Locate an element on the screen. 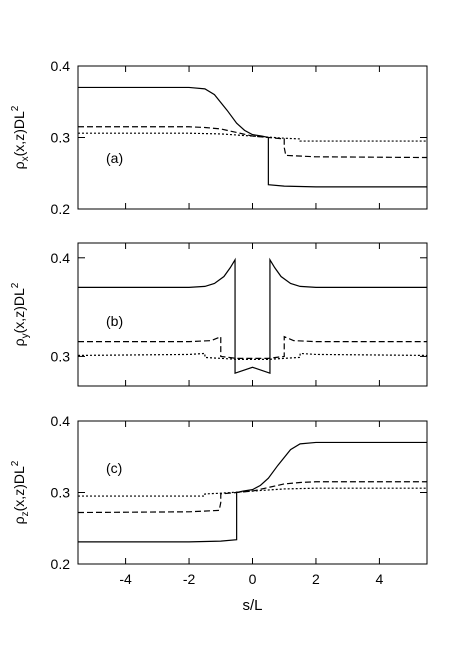 Image resolution: width=463 pixels, height=663 pixels. x-tick-label: -4 is located at coordinates (125, 579).